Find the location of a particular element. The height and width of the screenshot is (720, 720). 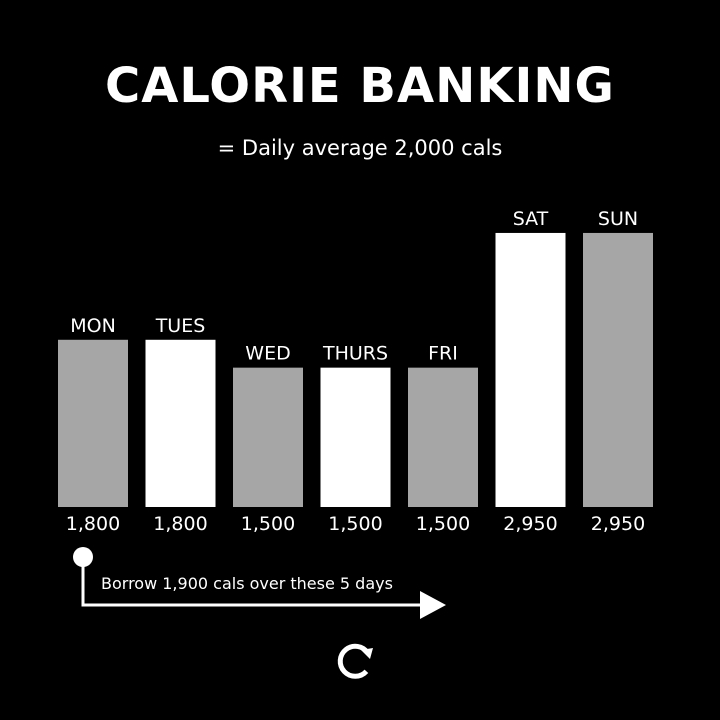

bar-wed is located at coordinates (268, 437).